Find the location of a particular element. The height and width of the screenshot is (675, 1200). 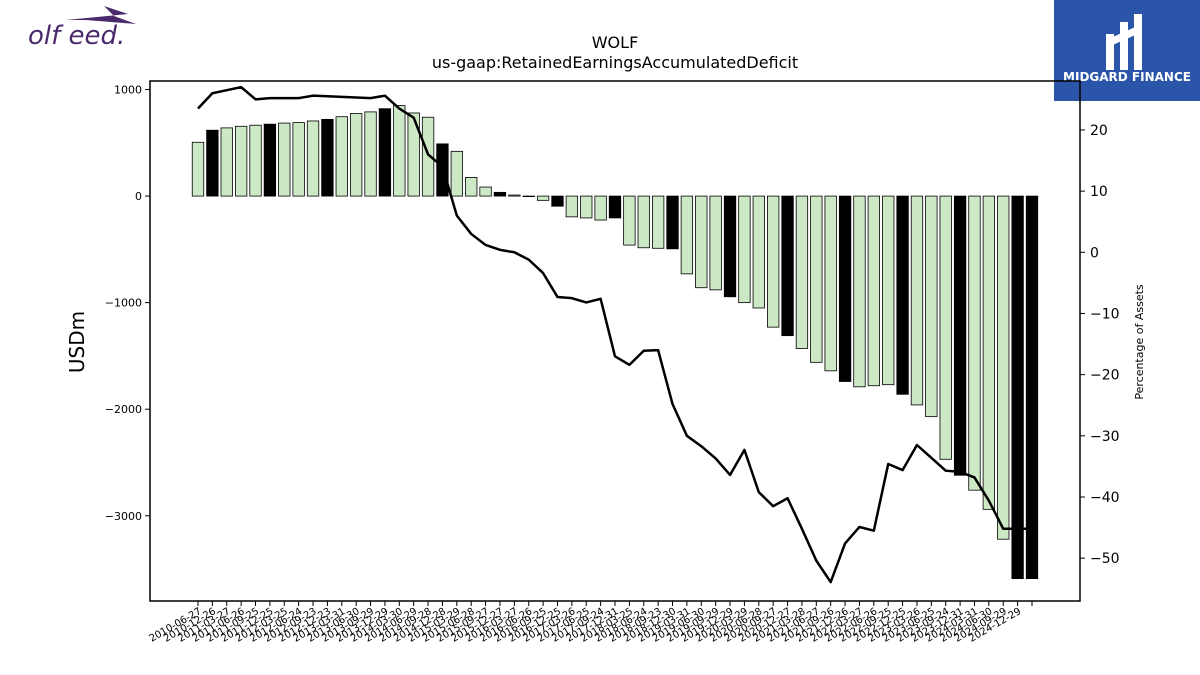

y2-tick-label: 20 is located at coordinates (1099, 131).